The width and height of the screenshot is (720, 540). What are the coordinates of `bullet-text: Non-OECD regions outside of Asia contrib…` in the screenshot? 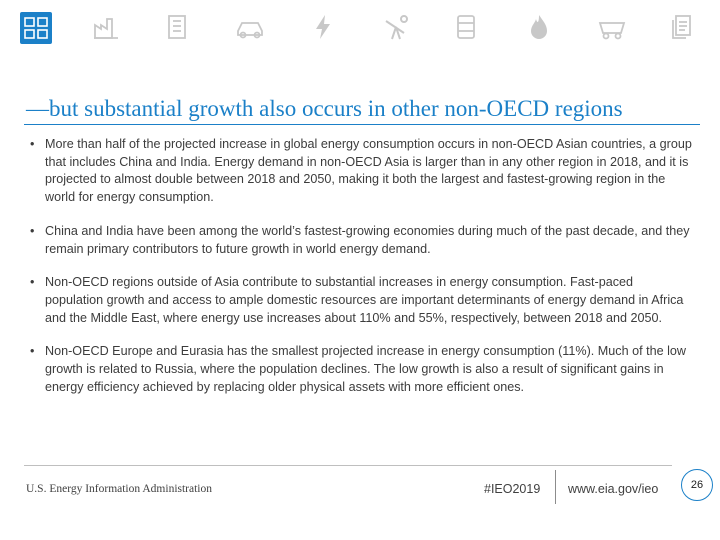 It's located at (364, 300).